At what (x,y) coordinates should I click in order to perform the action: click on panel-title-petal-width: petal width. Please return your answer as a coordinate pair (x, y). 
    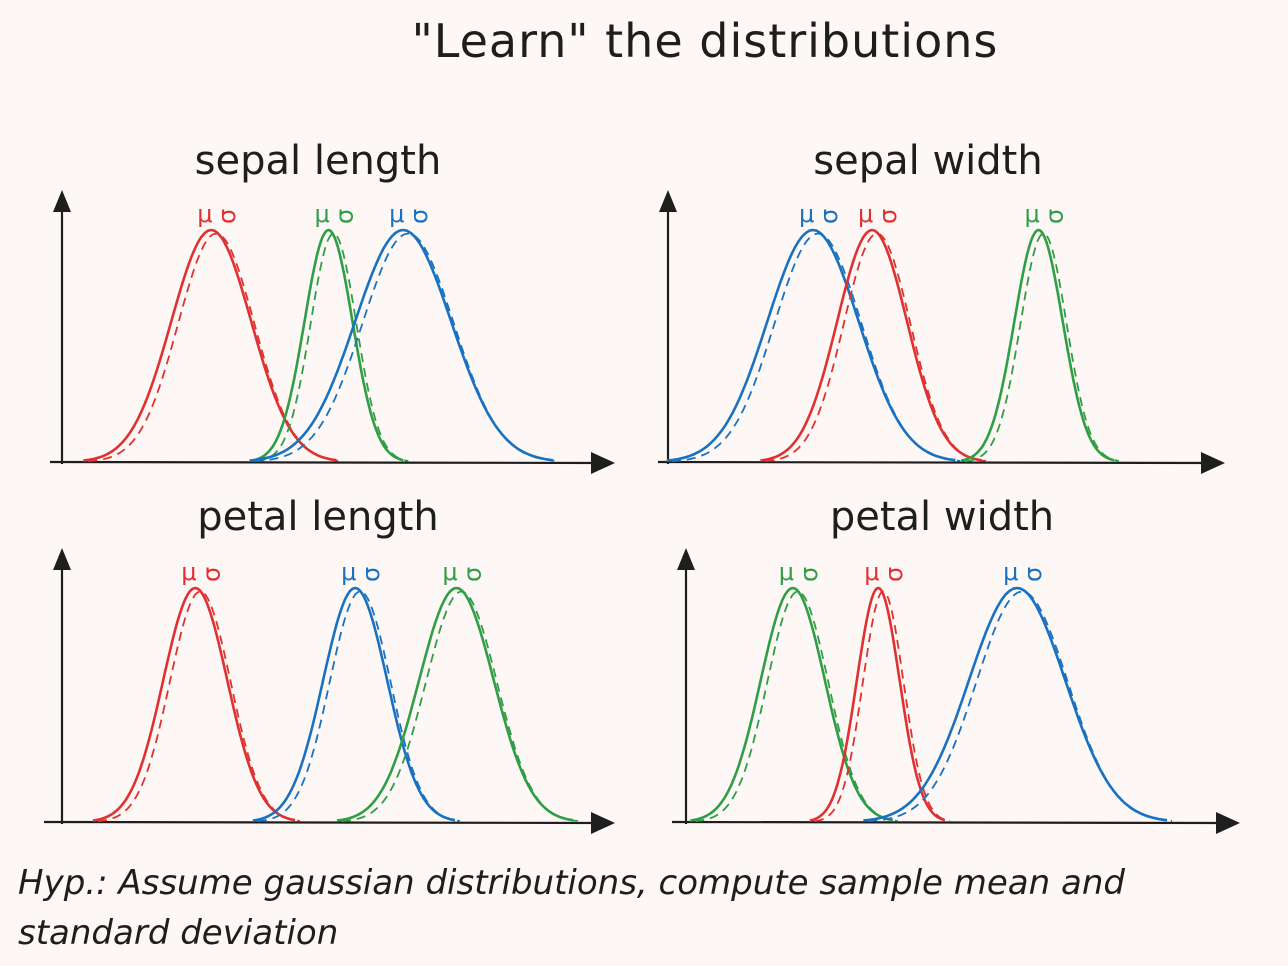
    Looking at the image, I should click on (942, 517).